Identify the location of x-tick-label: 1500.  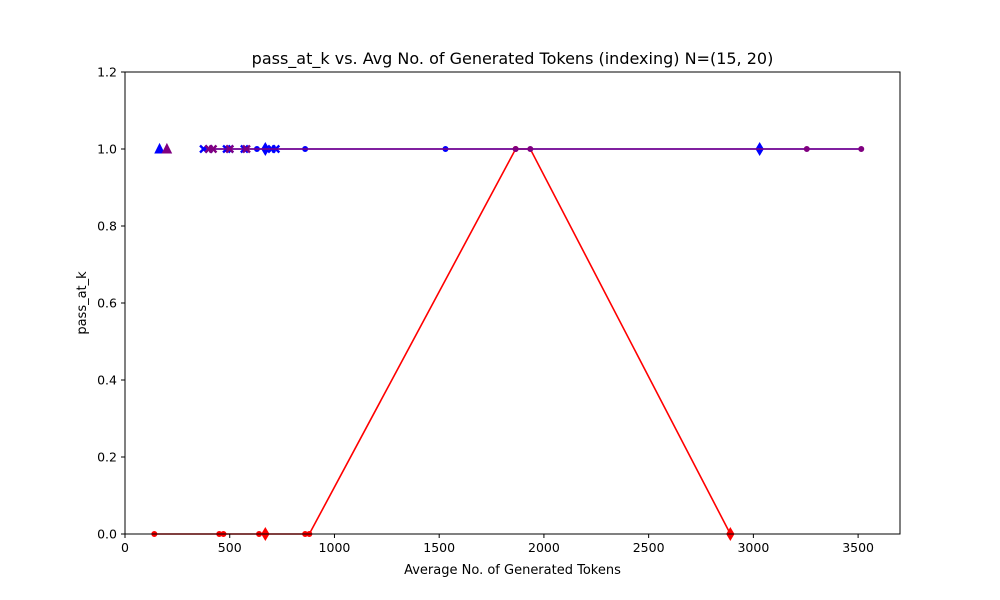
(439, 547).